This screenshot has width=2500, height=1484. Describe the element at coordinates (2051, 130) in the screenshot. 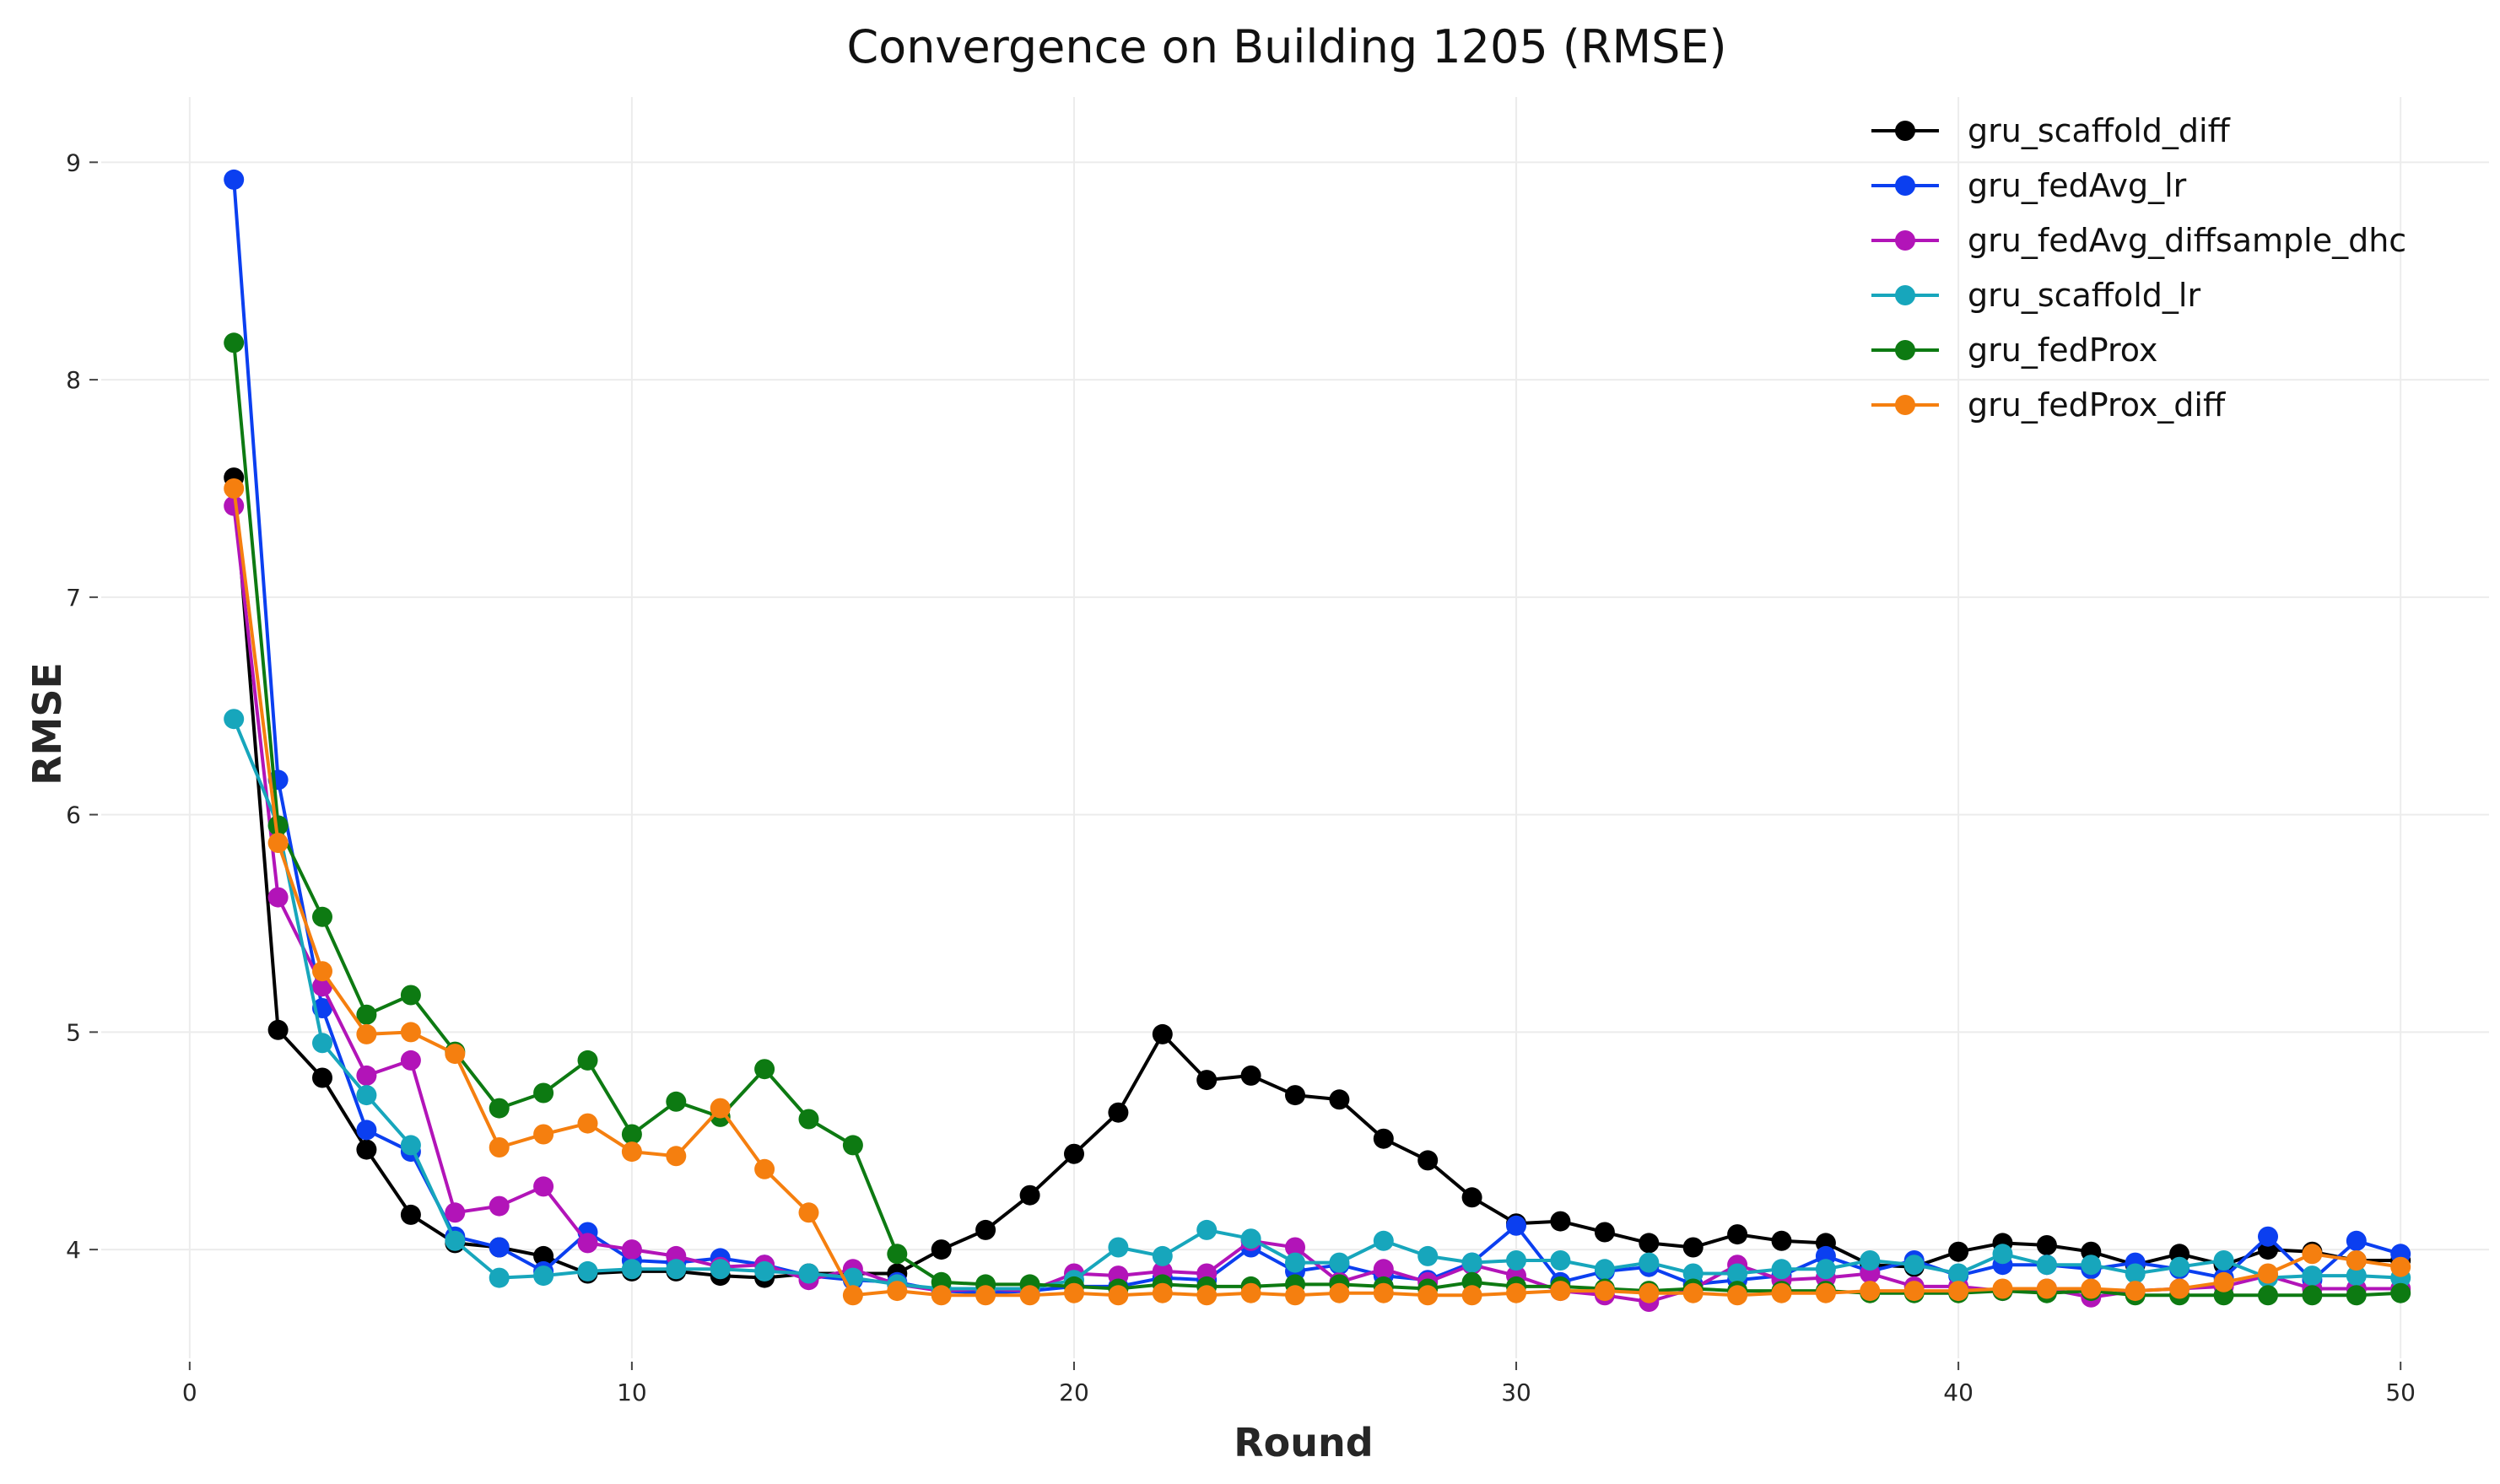

I see `legend-item-gru_scaffold_diff: gru_scaffold_diff` at that location.